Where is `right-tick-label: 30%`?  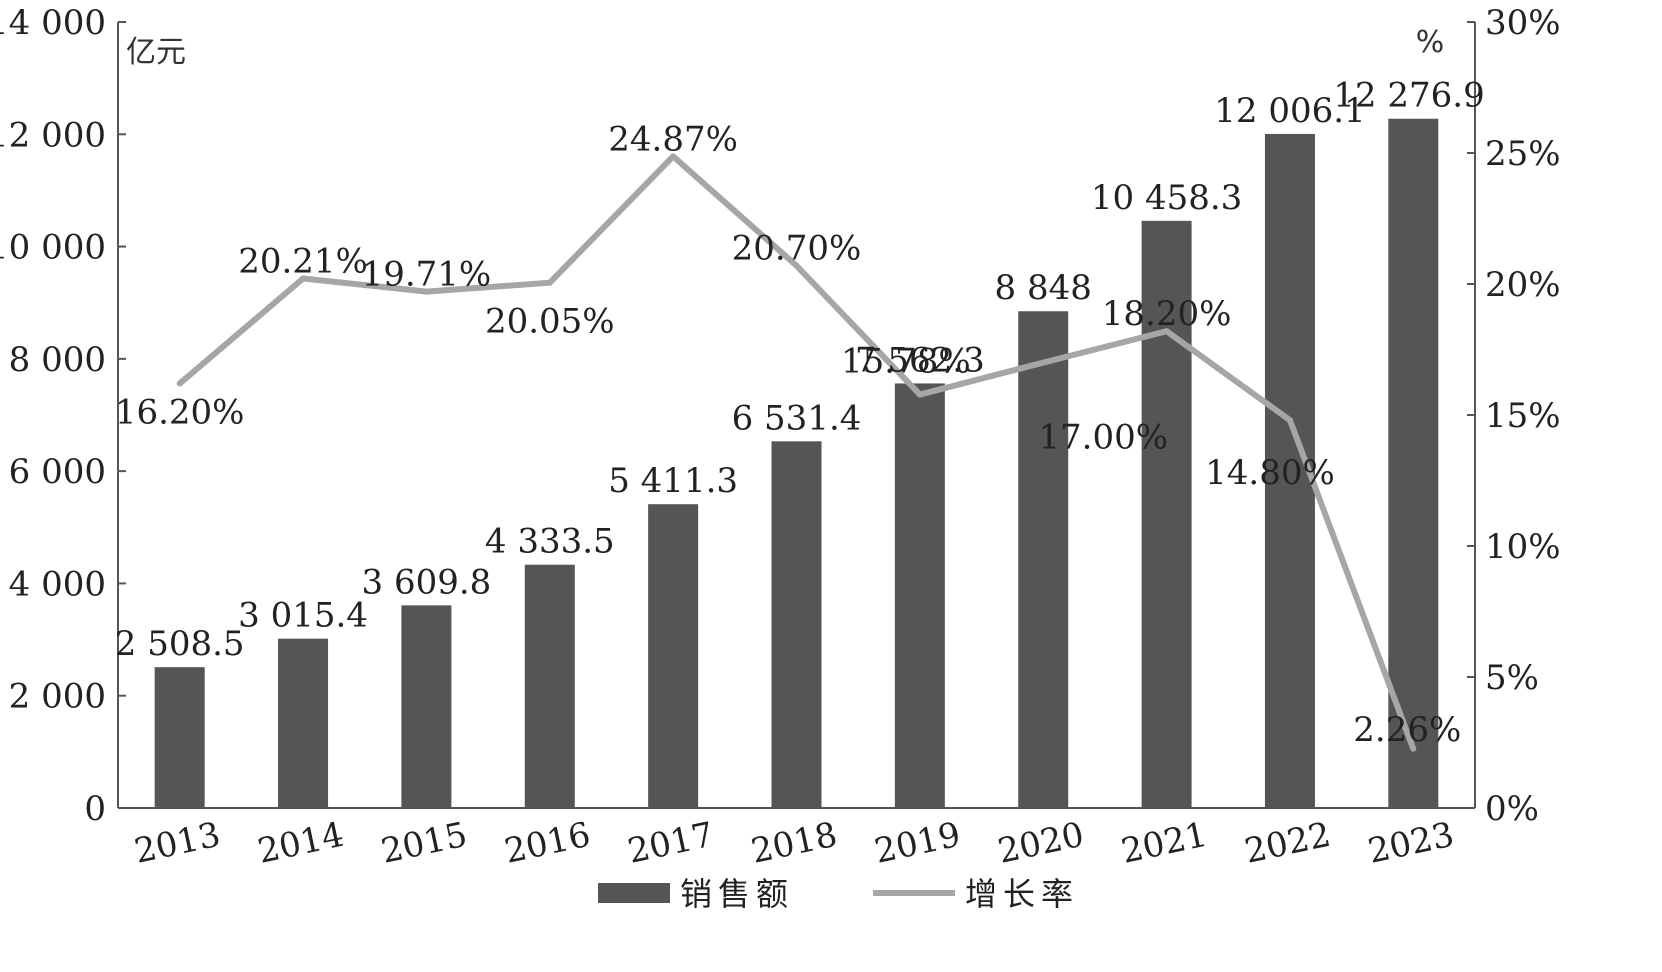
right-tick-label: 30% is located at coordinates (1523, 23).